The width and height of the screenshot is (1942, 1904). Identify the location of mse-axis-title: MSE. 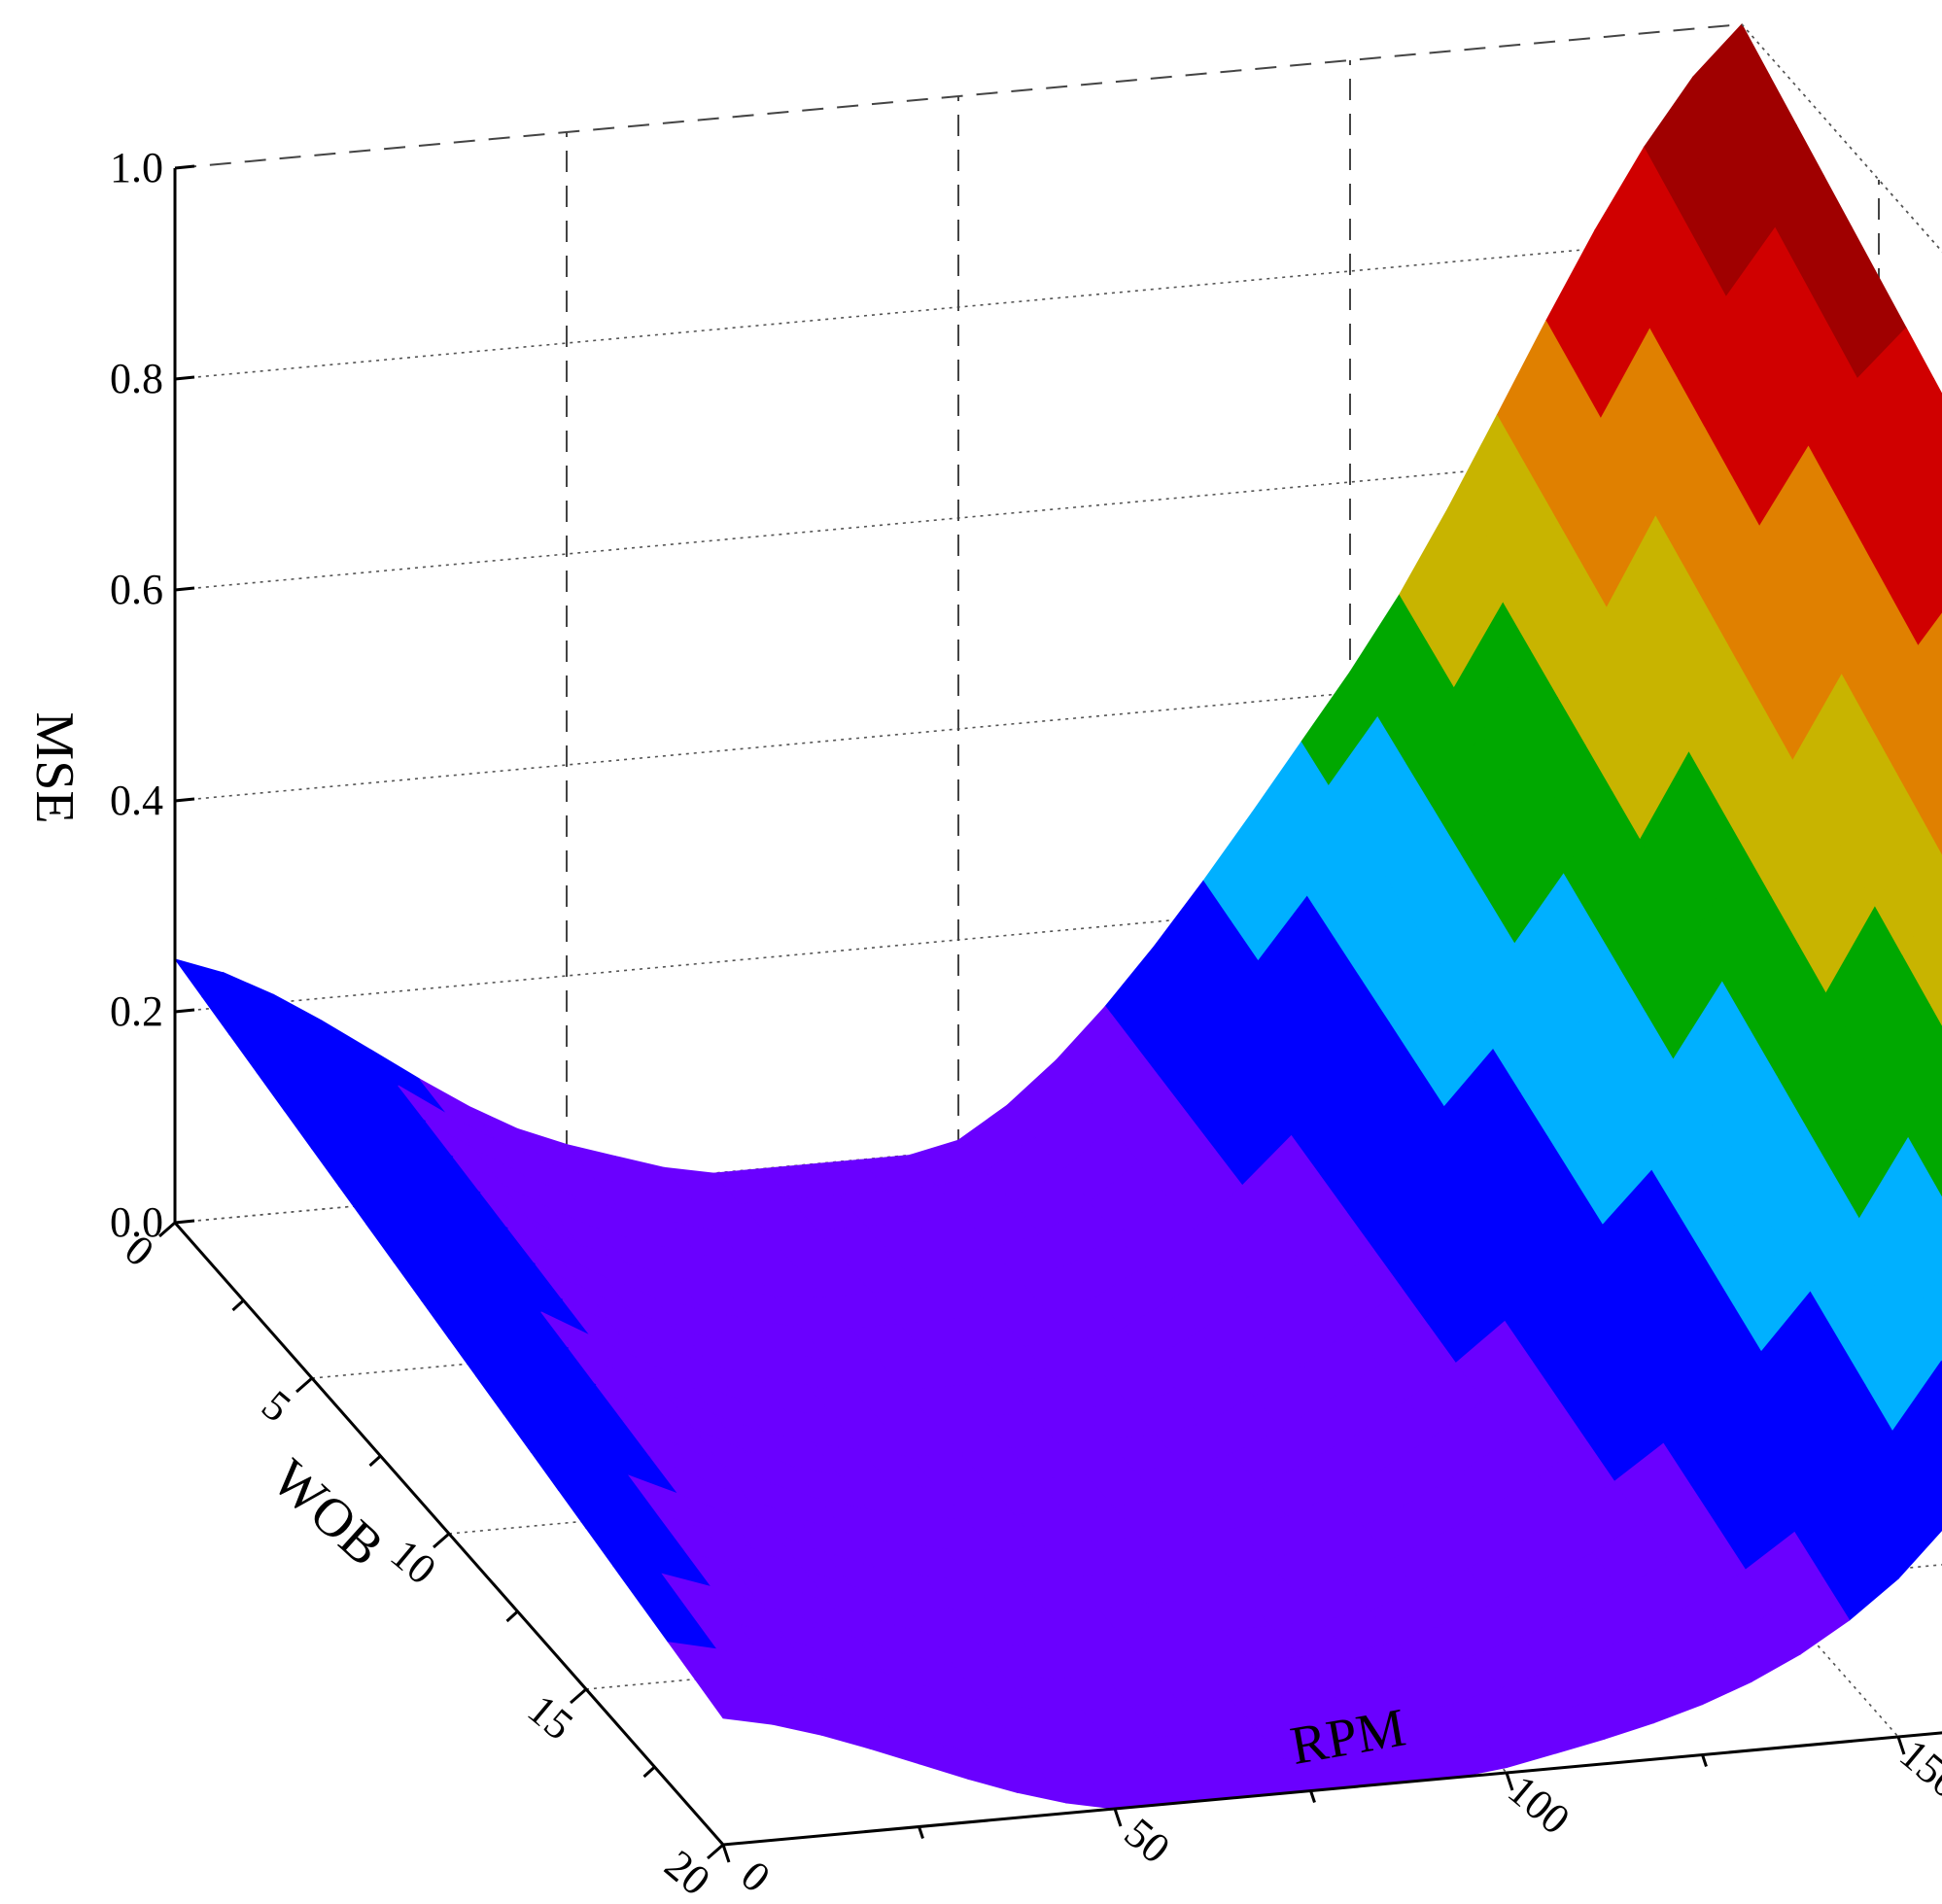
(54, 767).